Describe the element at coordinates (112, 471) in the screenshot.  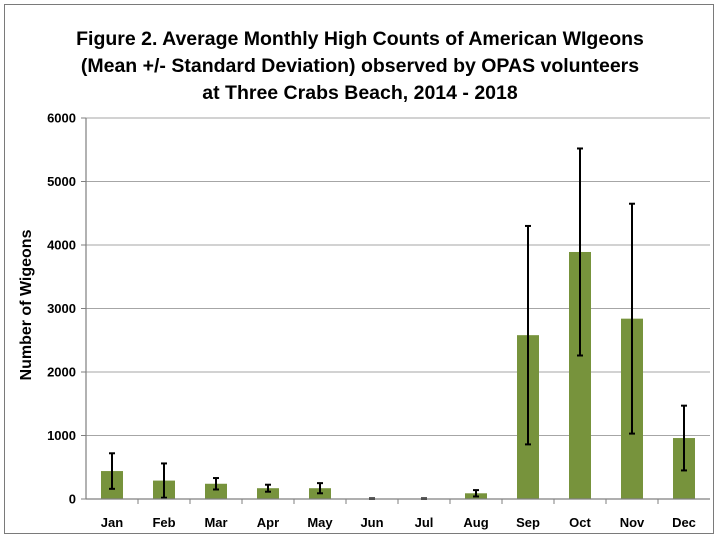
I see `error-bar-jan` at that location.